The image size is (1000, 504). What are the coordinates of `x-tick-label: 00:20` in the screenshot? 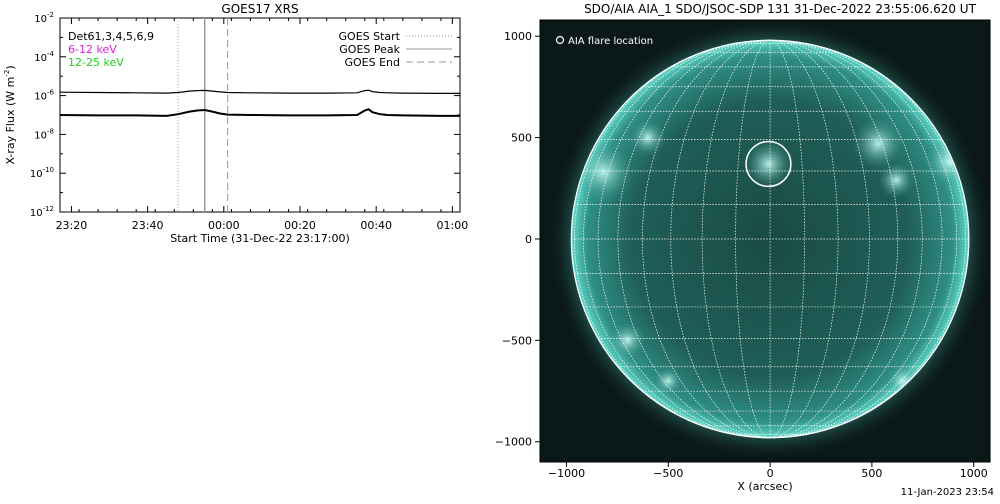 It's located at (300, 225).